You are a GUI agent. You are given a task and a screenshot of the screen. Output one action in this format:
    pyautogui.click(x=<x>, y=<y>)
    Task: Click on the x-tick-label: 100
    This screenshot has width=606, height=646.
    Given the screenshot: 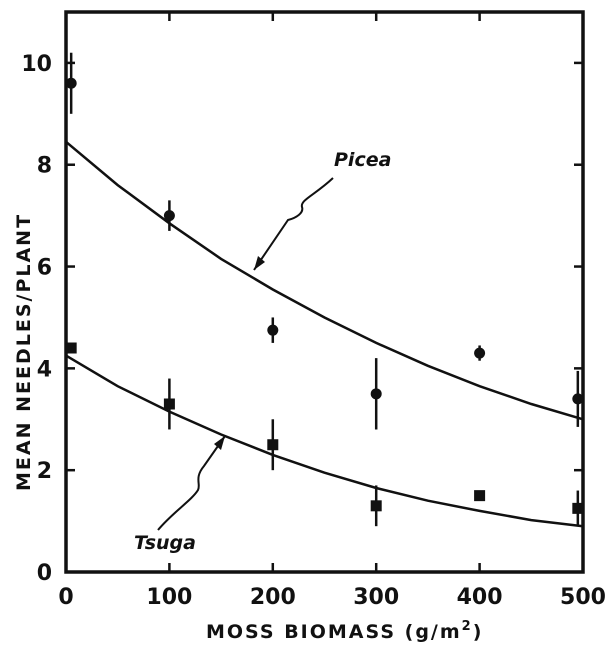 What is the action you would take?
    pyautogui.click(x=169, y=597)
    